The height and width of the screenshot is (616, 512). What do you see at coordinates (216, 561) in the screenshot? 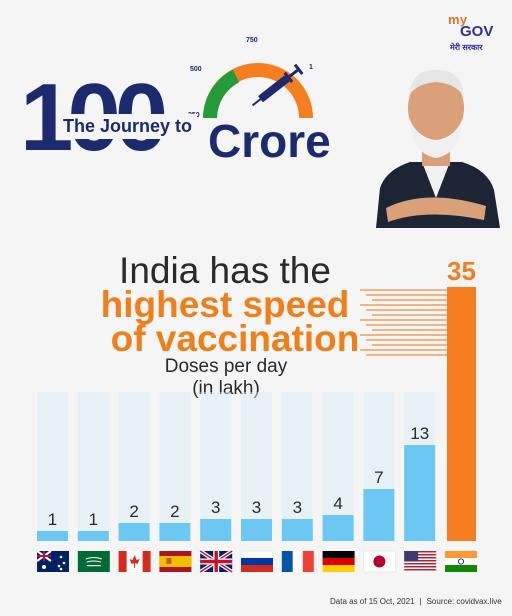
I see `uk-flag-icon` at bounding box center [216, 561].